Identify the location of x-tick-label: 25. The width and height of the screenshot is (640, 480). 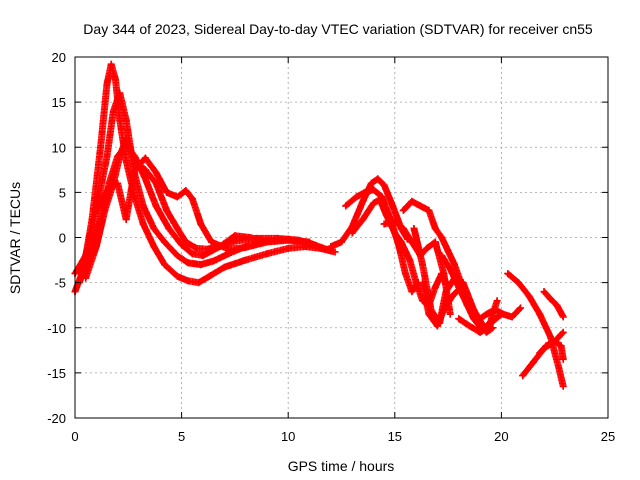
(608, 436).